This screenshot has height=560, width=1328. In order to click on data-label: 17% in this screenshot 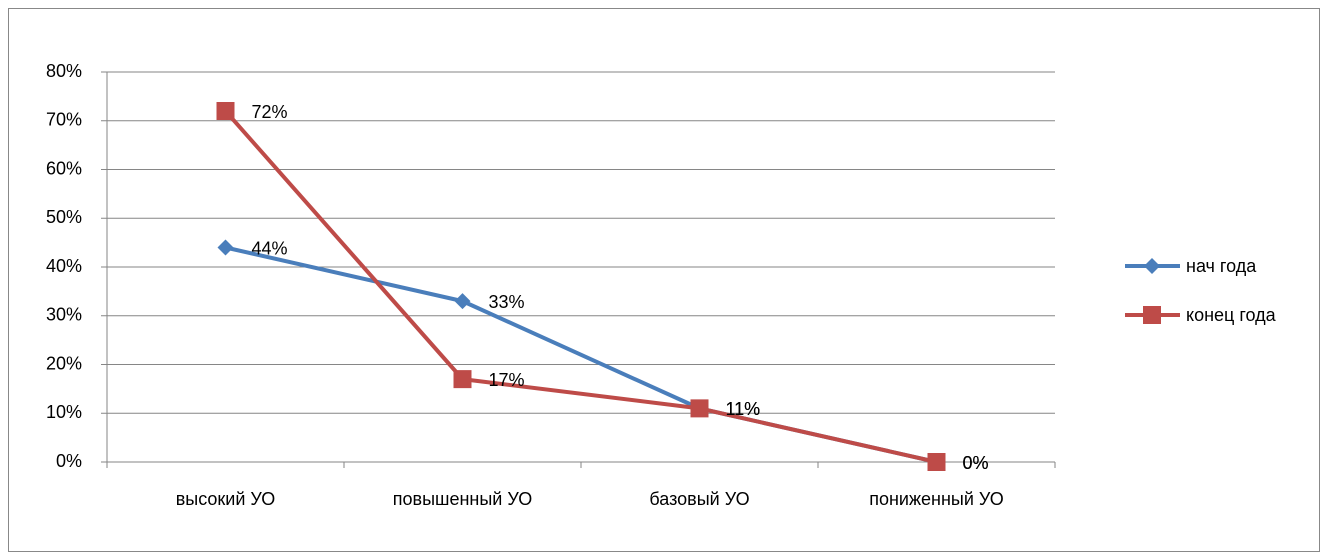, I will do `click(507, 380)`.